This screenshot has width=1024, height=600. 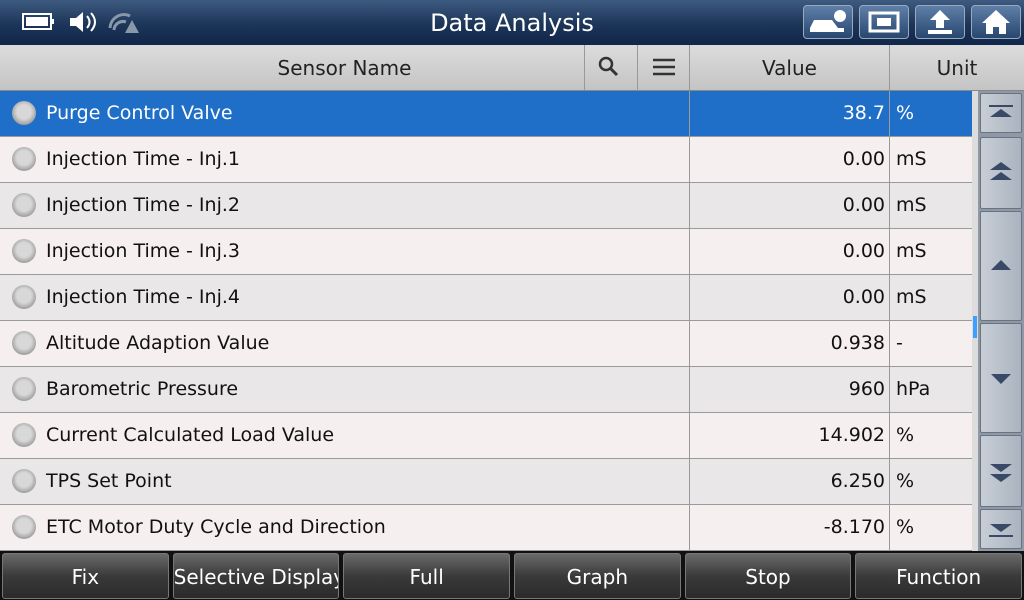 What do you see at coordinates (938, 576) in the screenshot?
I see `footer-button: Function` at bounding box center [938, 576].